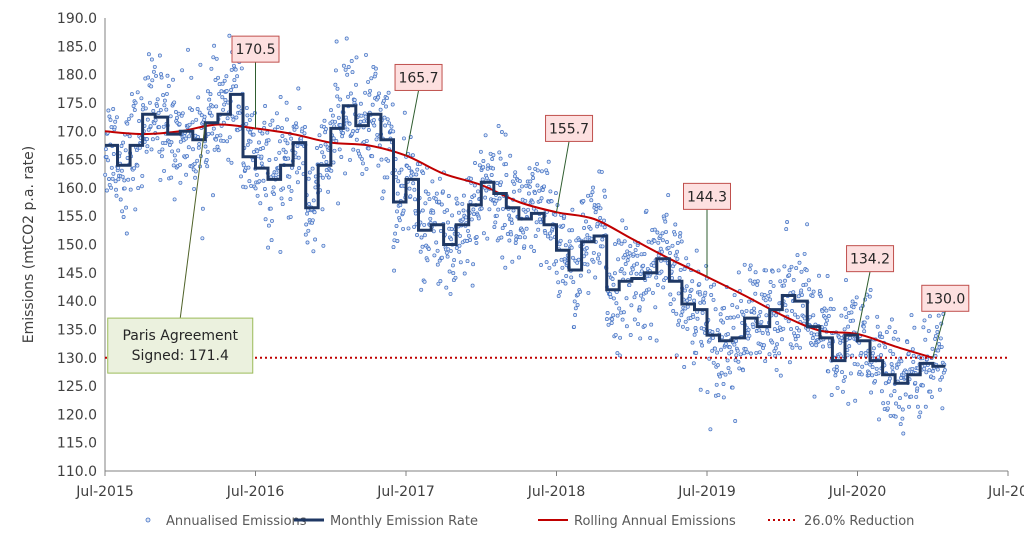 This screenshot has width=1024, height=549. What do you see at coordinates (77, 387) in the screenshot?
I see `y-tick-label: 125.0` at bounding box center [77, 387].